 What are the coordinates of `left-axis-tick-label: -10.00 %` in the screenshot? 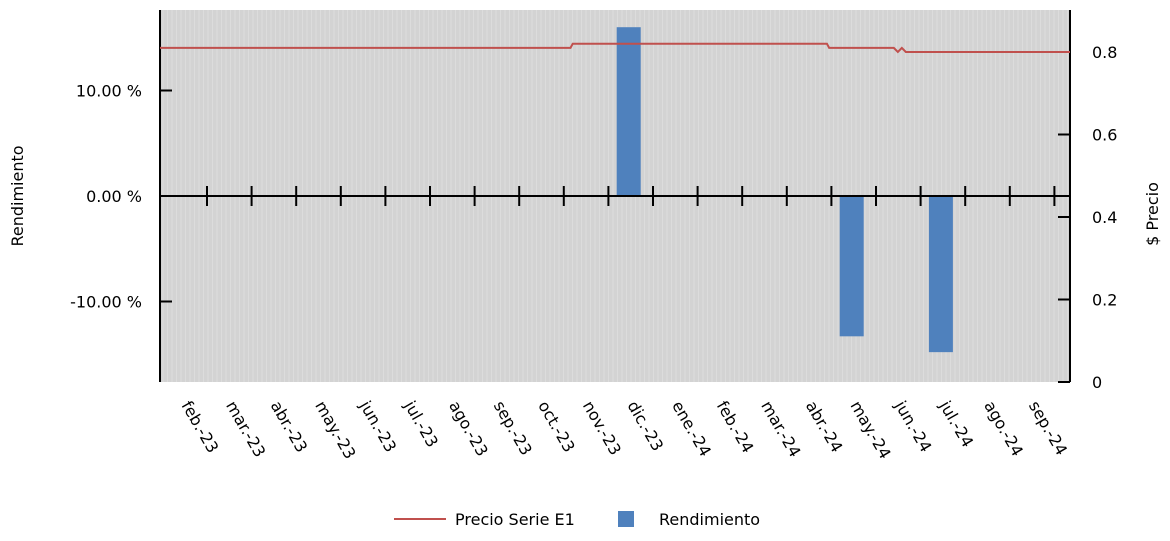 It's located at (106, 302).